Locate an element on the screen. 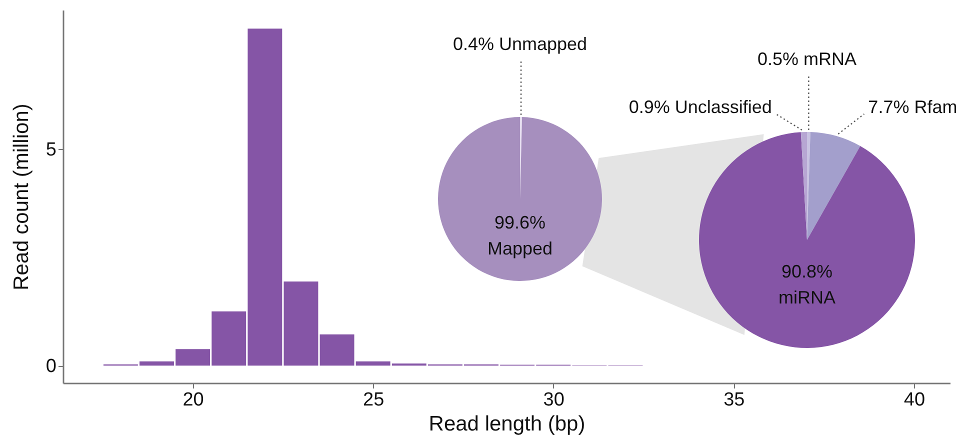 The image size is (968, 439). slice-label: miRNA is located at coordinates (807, 297).